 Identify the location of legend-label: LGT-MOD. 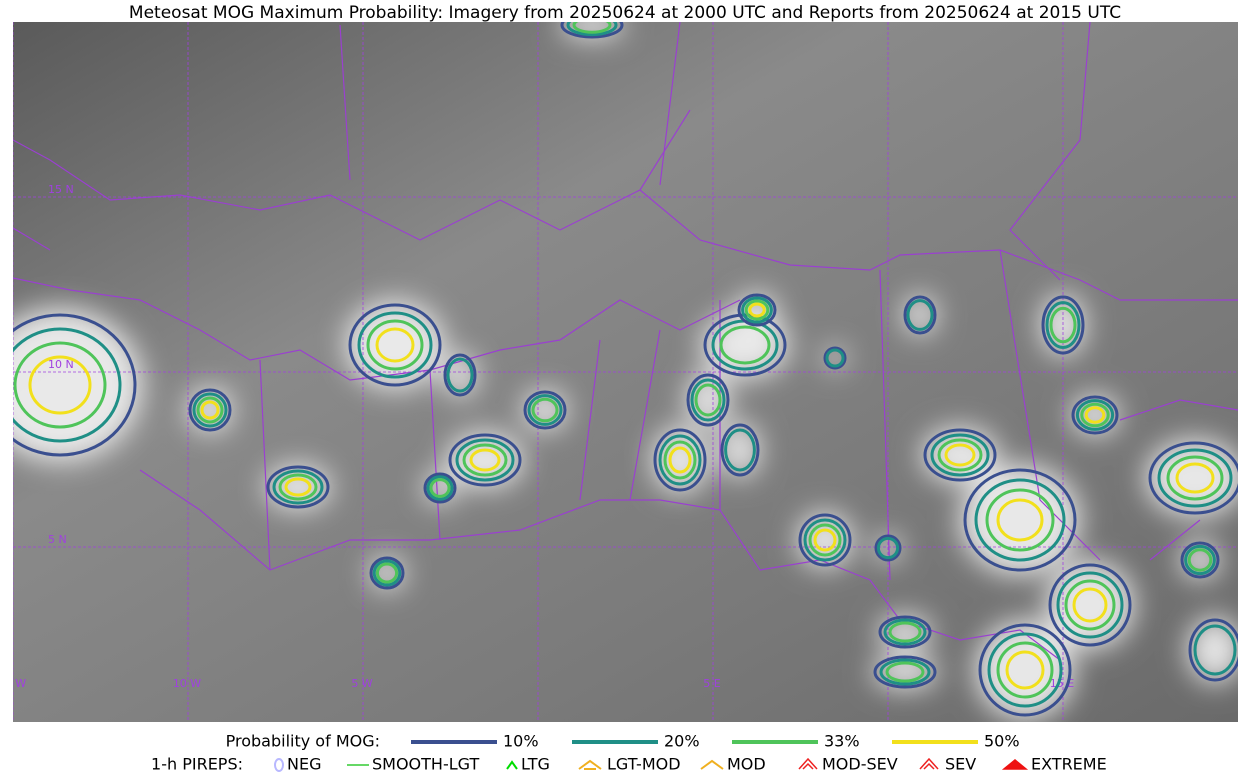
(644, 764).